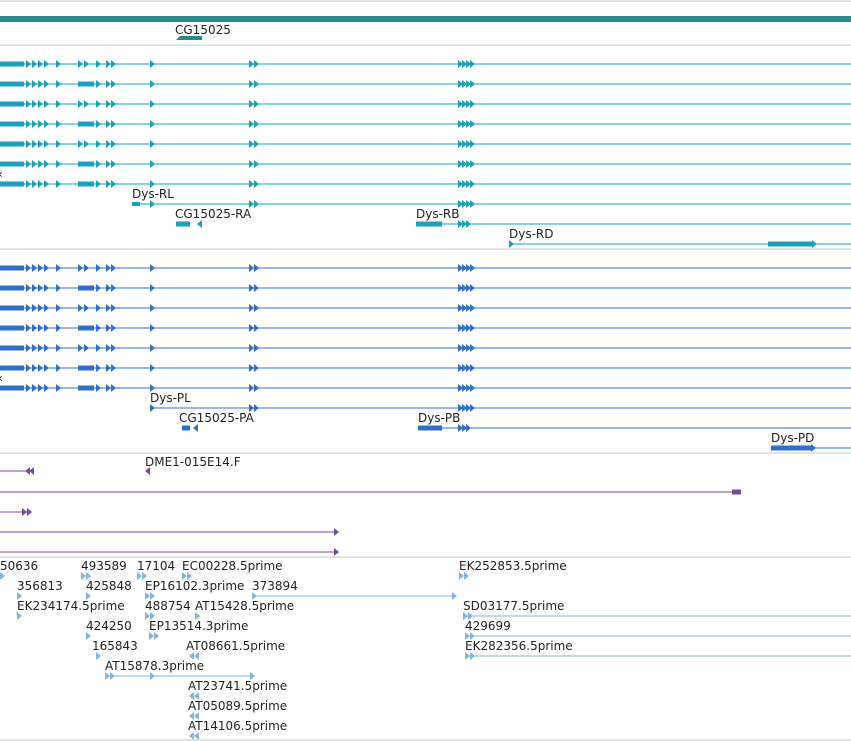 The width and height of the screenshot is (851, 741). I want to click on cdna-exon, so click(736, 492).